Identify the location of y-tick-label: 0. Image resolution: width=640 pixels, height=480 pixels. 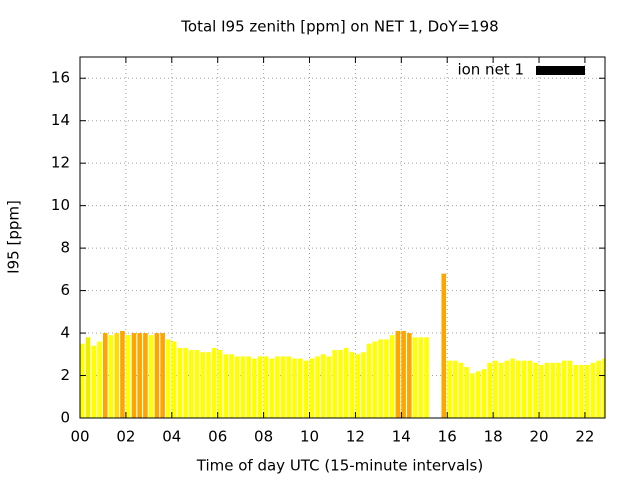
(65, 418).